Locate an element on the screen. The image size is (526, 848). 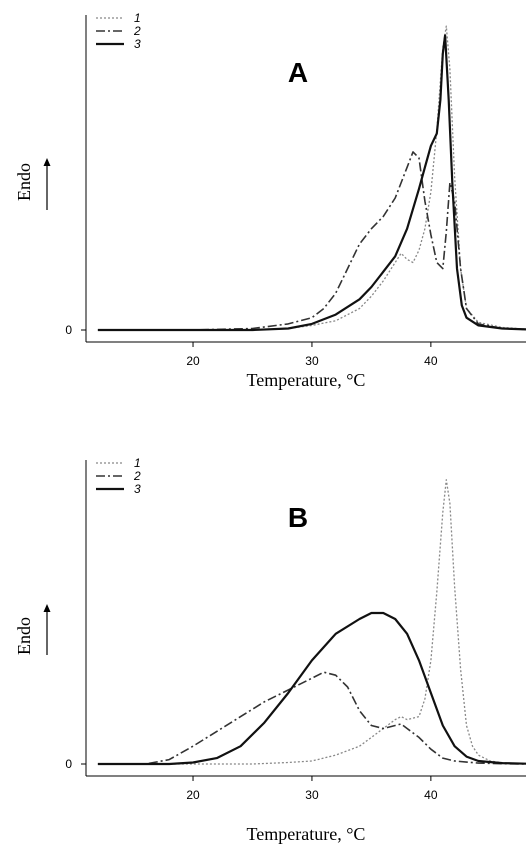
panel-label: A is located at coordinates (298, 72).